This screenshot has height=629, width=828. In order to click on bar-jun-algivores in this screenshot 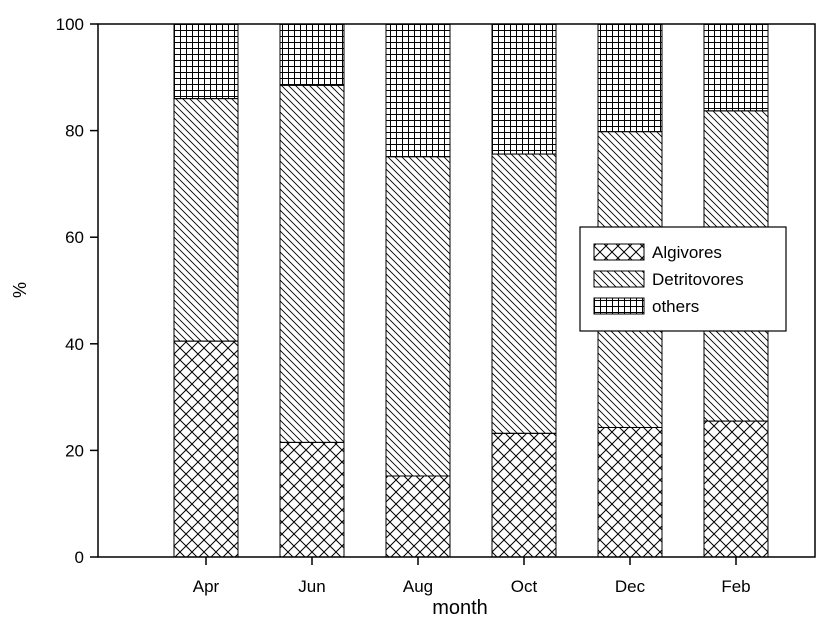, I will do `click(312, 499)`.